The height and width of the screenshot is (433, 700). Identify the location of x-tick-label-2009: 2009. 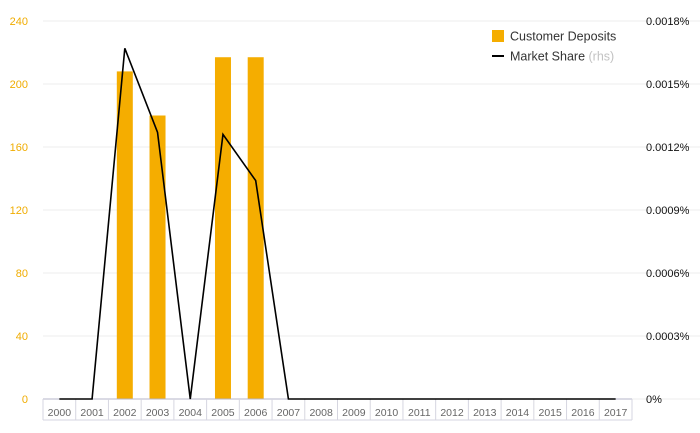
(354, 413).